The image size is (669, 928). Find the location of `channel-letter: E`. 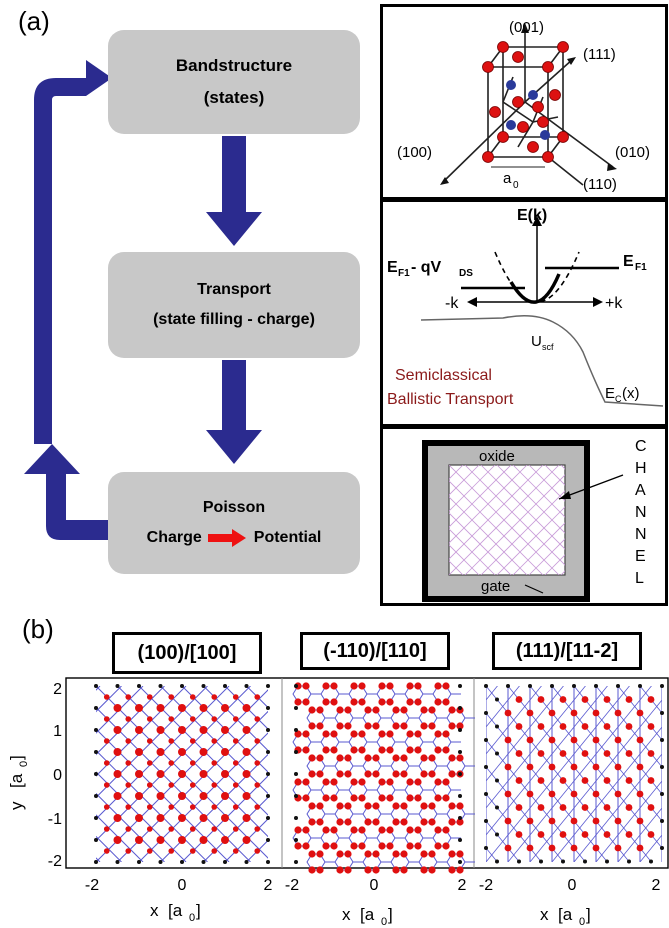

channel-letter: E is located at coordinates (640, 556).